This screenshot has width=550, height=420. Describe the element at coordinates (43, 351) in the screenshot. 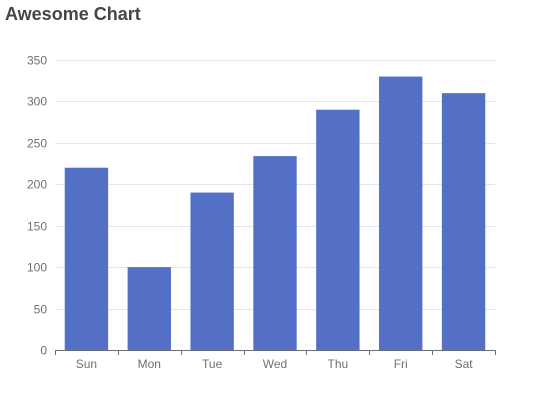

I see `y-tick-label: 0` at that location.